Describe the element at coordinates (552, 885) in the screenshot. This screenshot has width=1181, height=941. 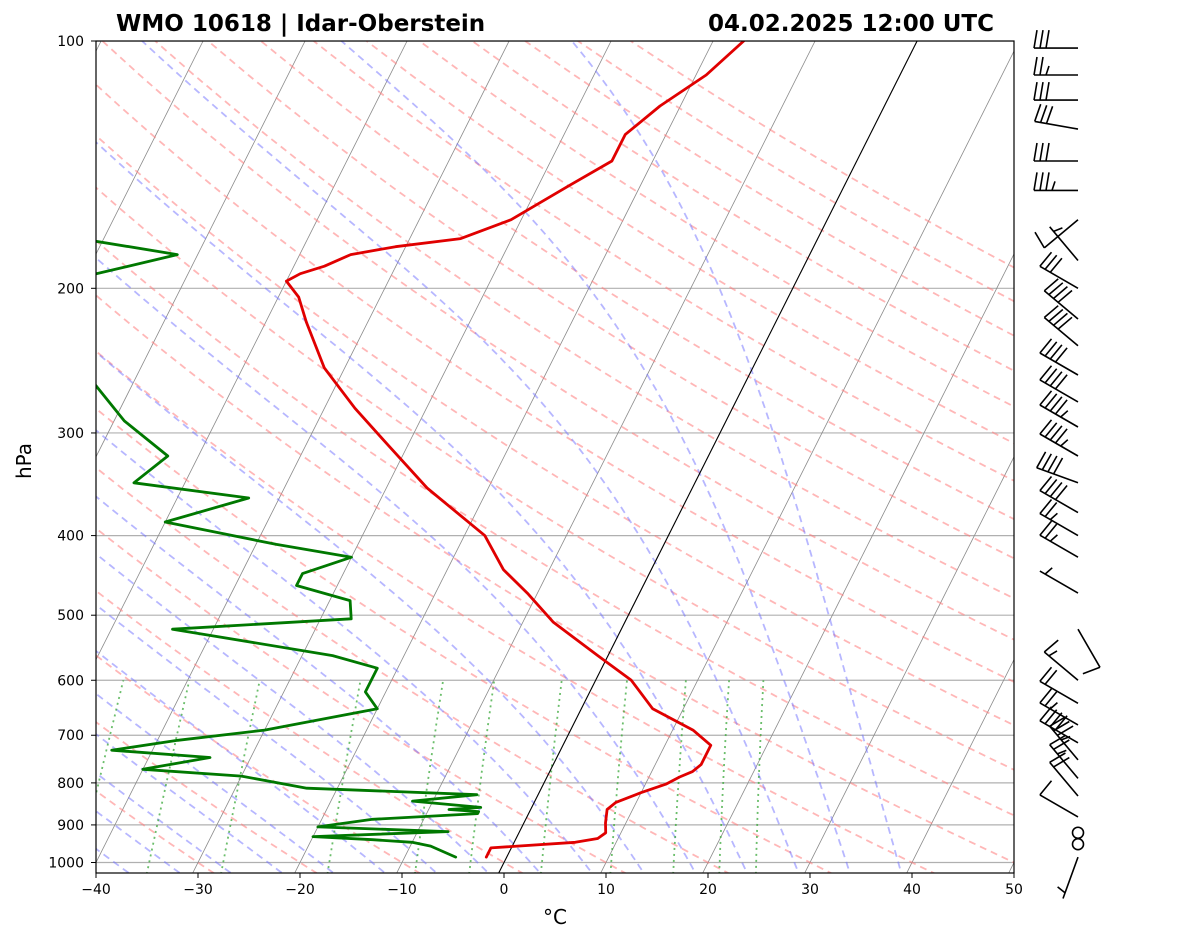
I see `x-axis-ticks: −40 −30 −20 −10 0 10 20 30 40 50` at that location.